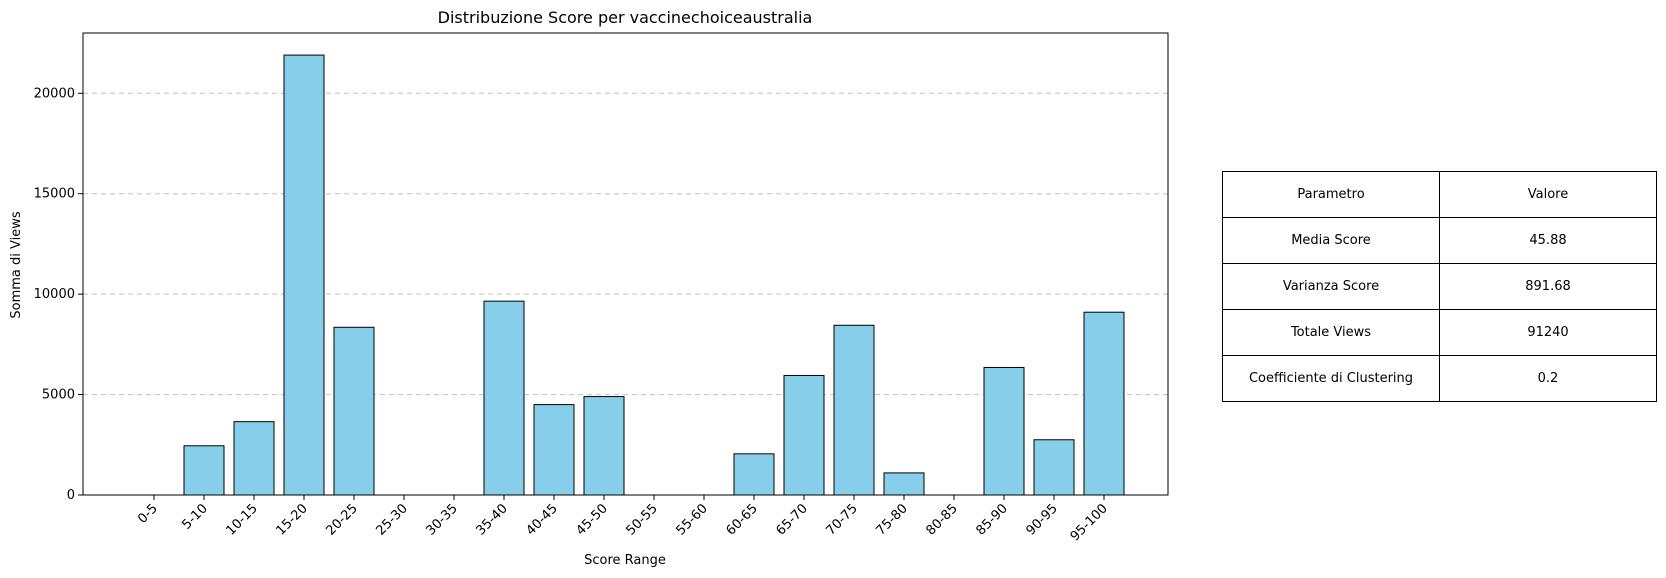 The width and height of the screenshot is (1666, 578). I want to click on x-tick-label: 40-45, so click(542, 519).